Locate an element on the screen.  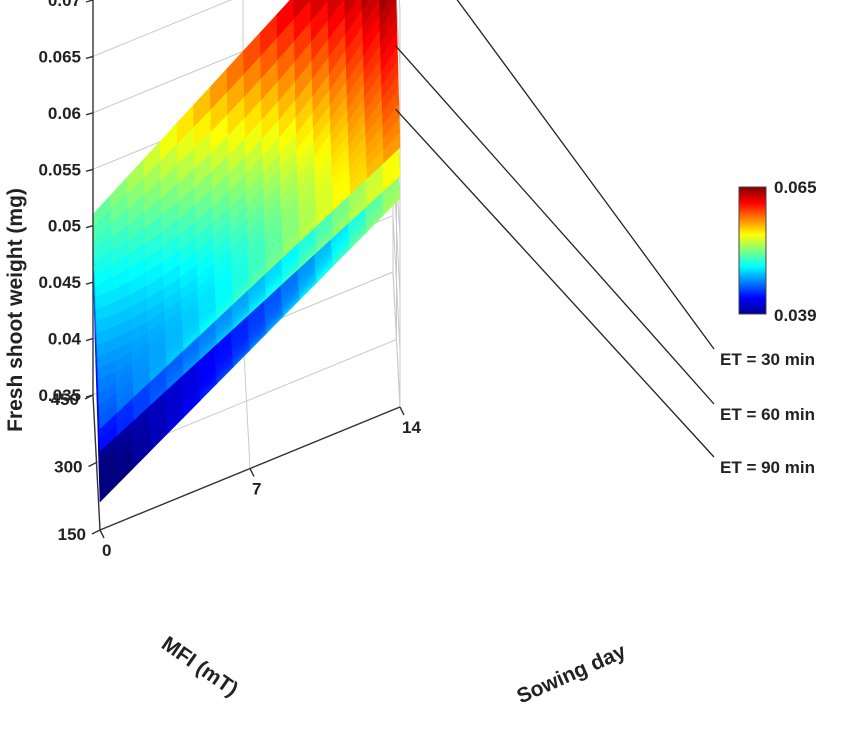
z-tick-label: 0.035 is located at coordinates (59, 395).